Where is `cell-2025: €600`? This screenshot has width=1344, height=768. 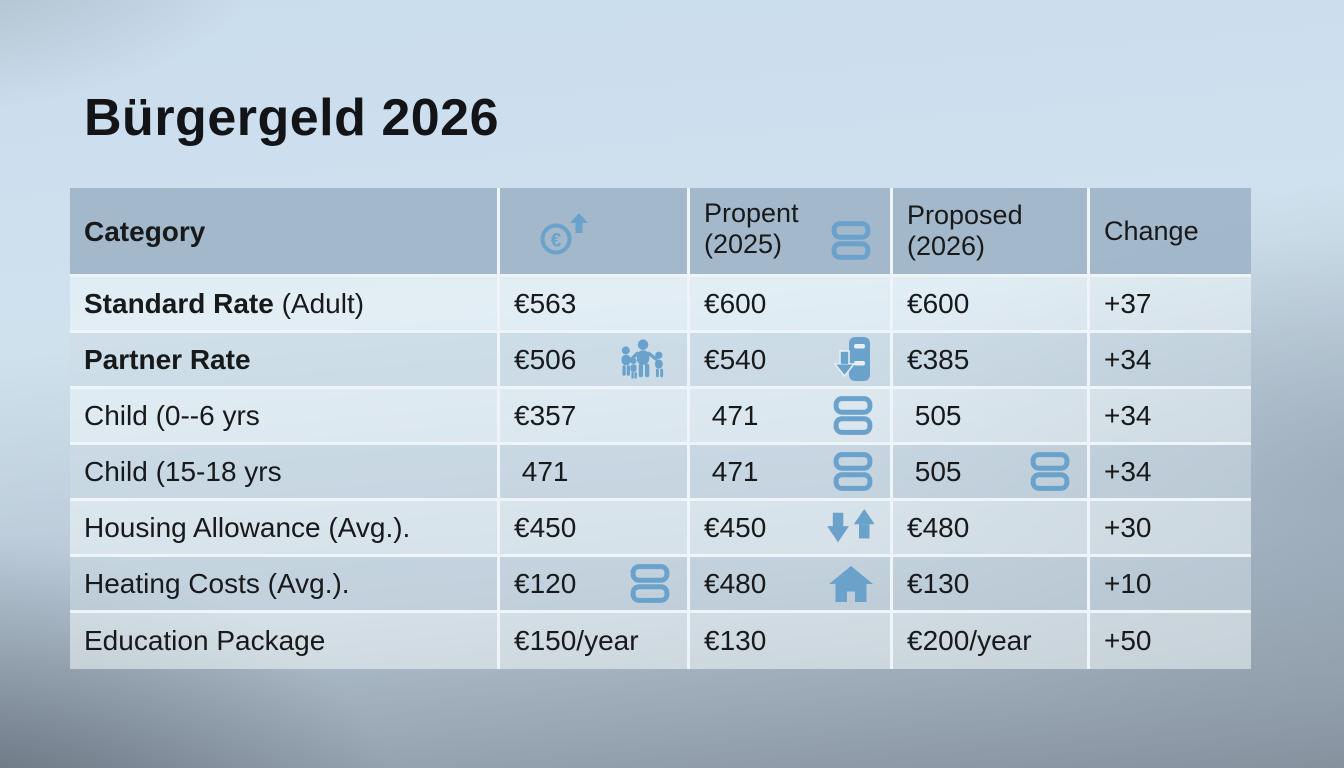 cell-2025: €600 is located at coordinates (791, 305).